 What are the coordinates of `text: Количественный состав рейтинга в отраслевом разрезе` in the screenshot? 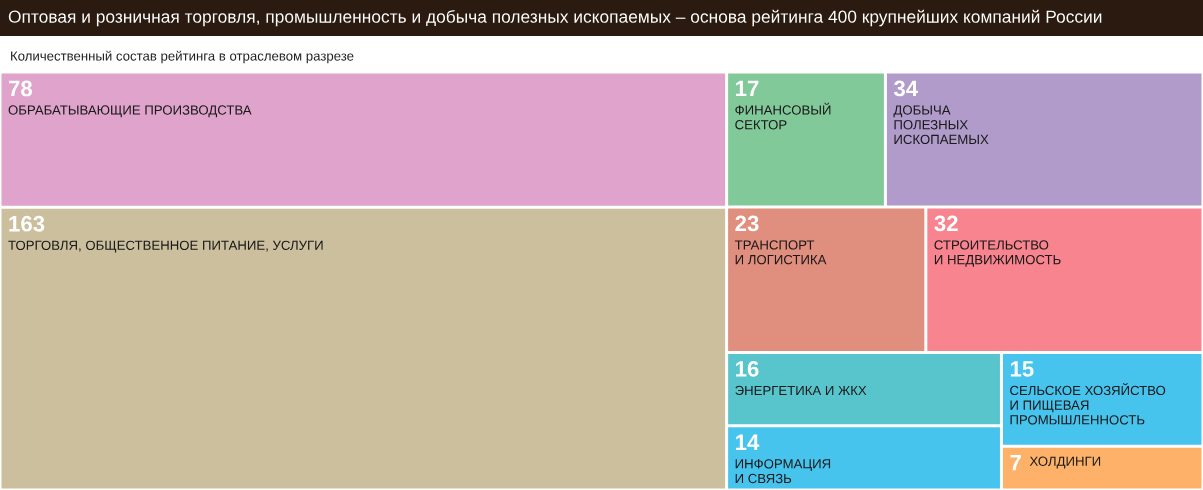 It's located at (182, 57).